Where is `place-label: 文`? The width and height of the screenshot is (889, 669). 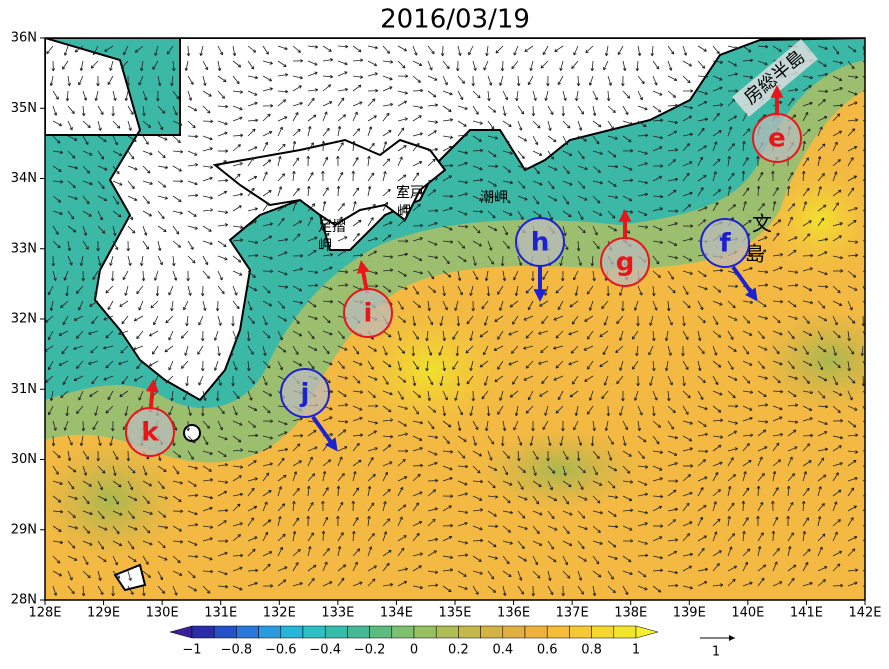 place-label: 文 is located at coordinates (762, 224).